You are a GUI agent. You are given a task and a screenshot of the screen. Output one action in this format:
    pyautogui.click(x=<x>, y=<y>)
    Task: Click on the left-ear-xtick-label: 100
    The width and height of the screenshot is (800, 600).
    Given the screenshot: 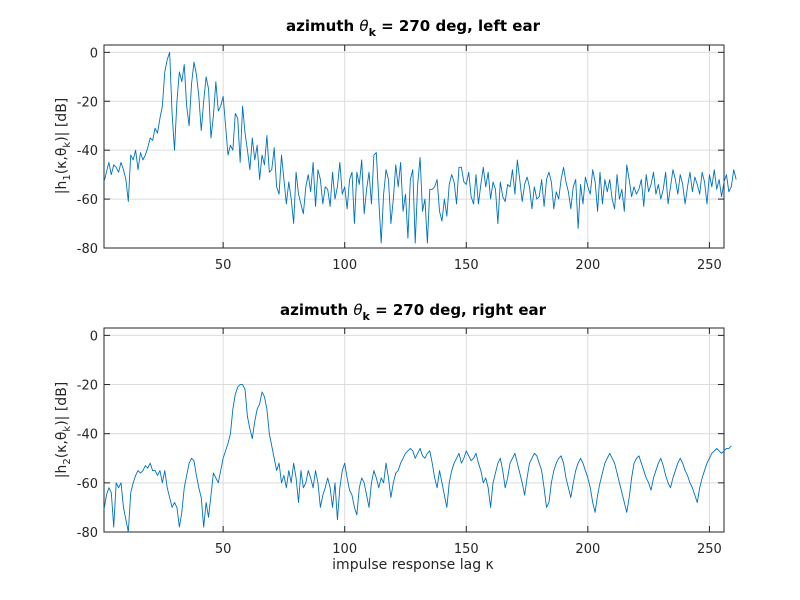 What is the action you would take?
    pyautogui.click(x=344, y=265)
    